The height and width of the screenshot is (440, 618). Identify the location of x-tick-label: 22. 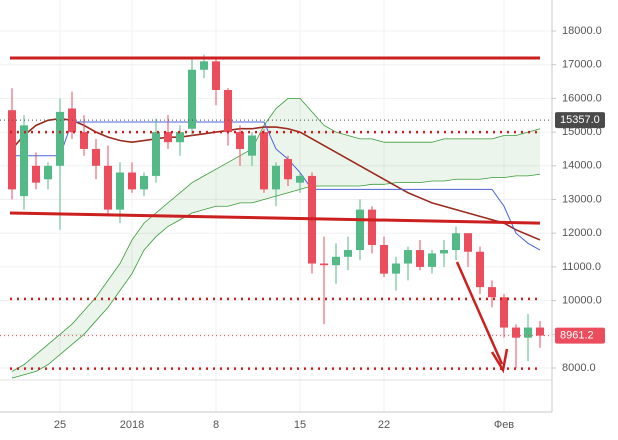
(384, 425).